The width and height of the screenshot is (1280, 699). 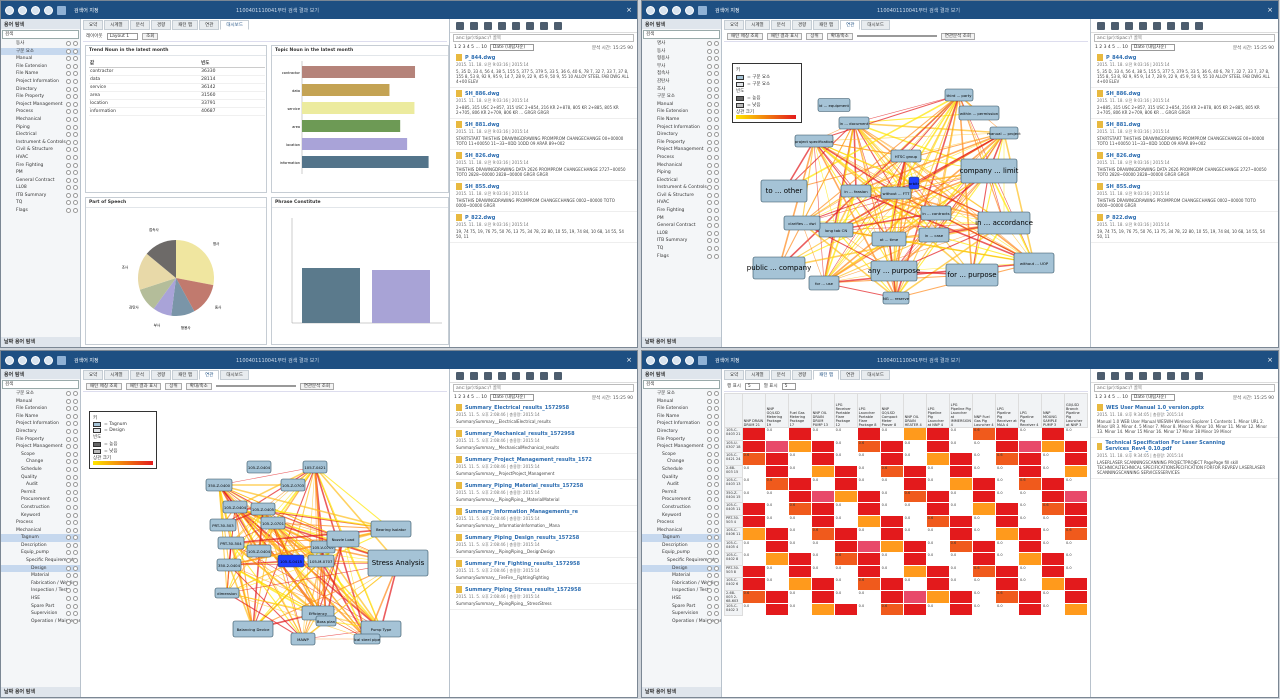 What do you see at coordinates (40, 203) in the screenshot?
I see `term-item: TQ` at bounding box center [40, 203].